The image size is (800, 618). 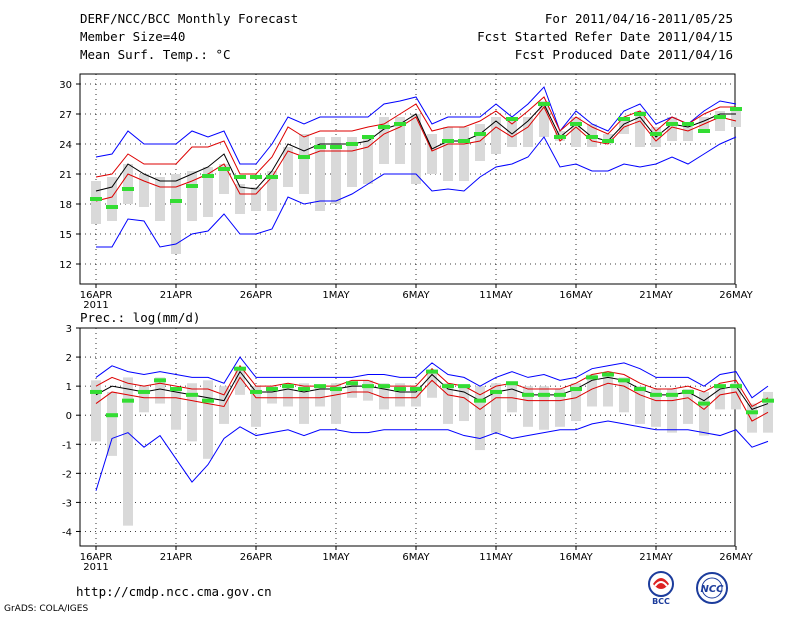 What do you see at coordinates (67, 532) in the screenshot?
I see `y-tick-label: -4` at bounding box center [67, 532].